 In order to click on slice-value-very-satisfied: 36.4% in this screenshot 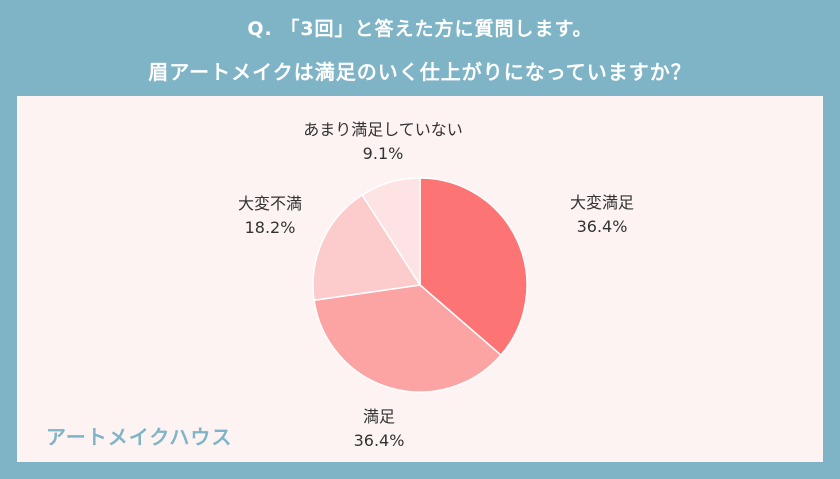, I will do `click(602, 226)`.